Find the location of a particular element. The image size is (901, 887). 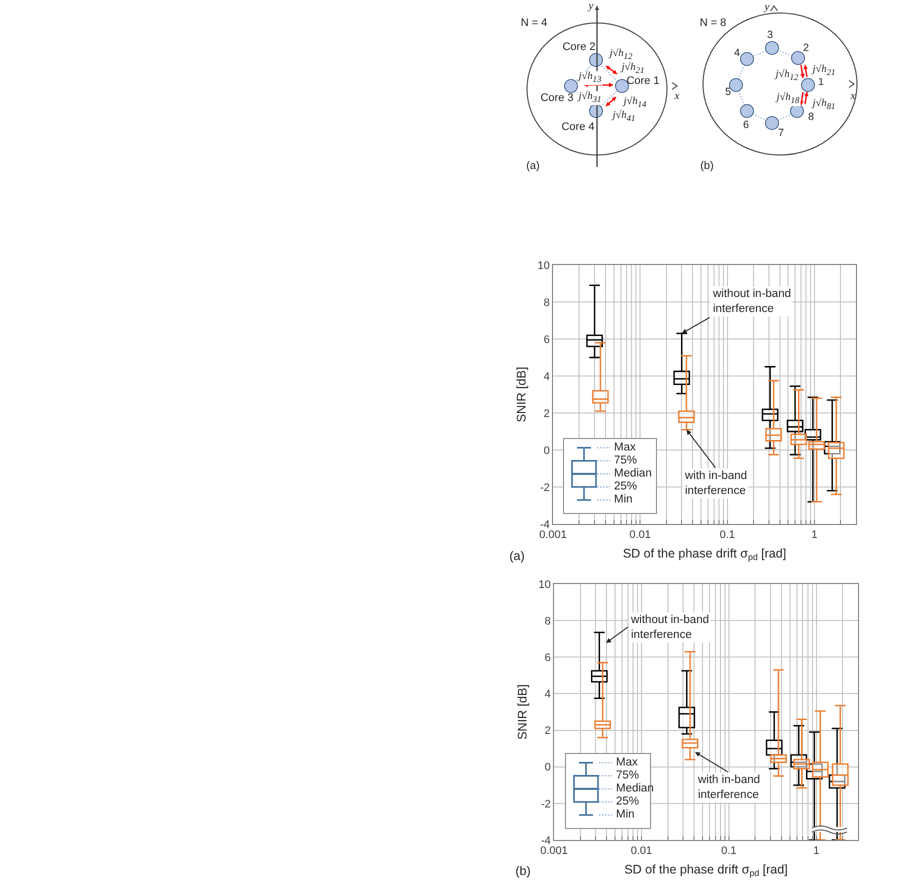

text: 6 is located at coordinates (746, 125).